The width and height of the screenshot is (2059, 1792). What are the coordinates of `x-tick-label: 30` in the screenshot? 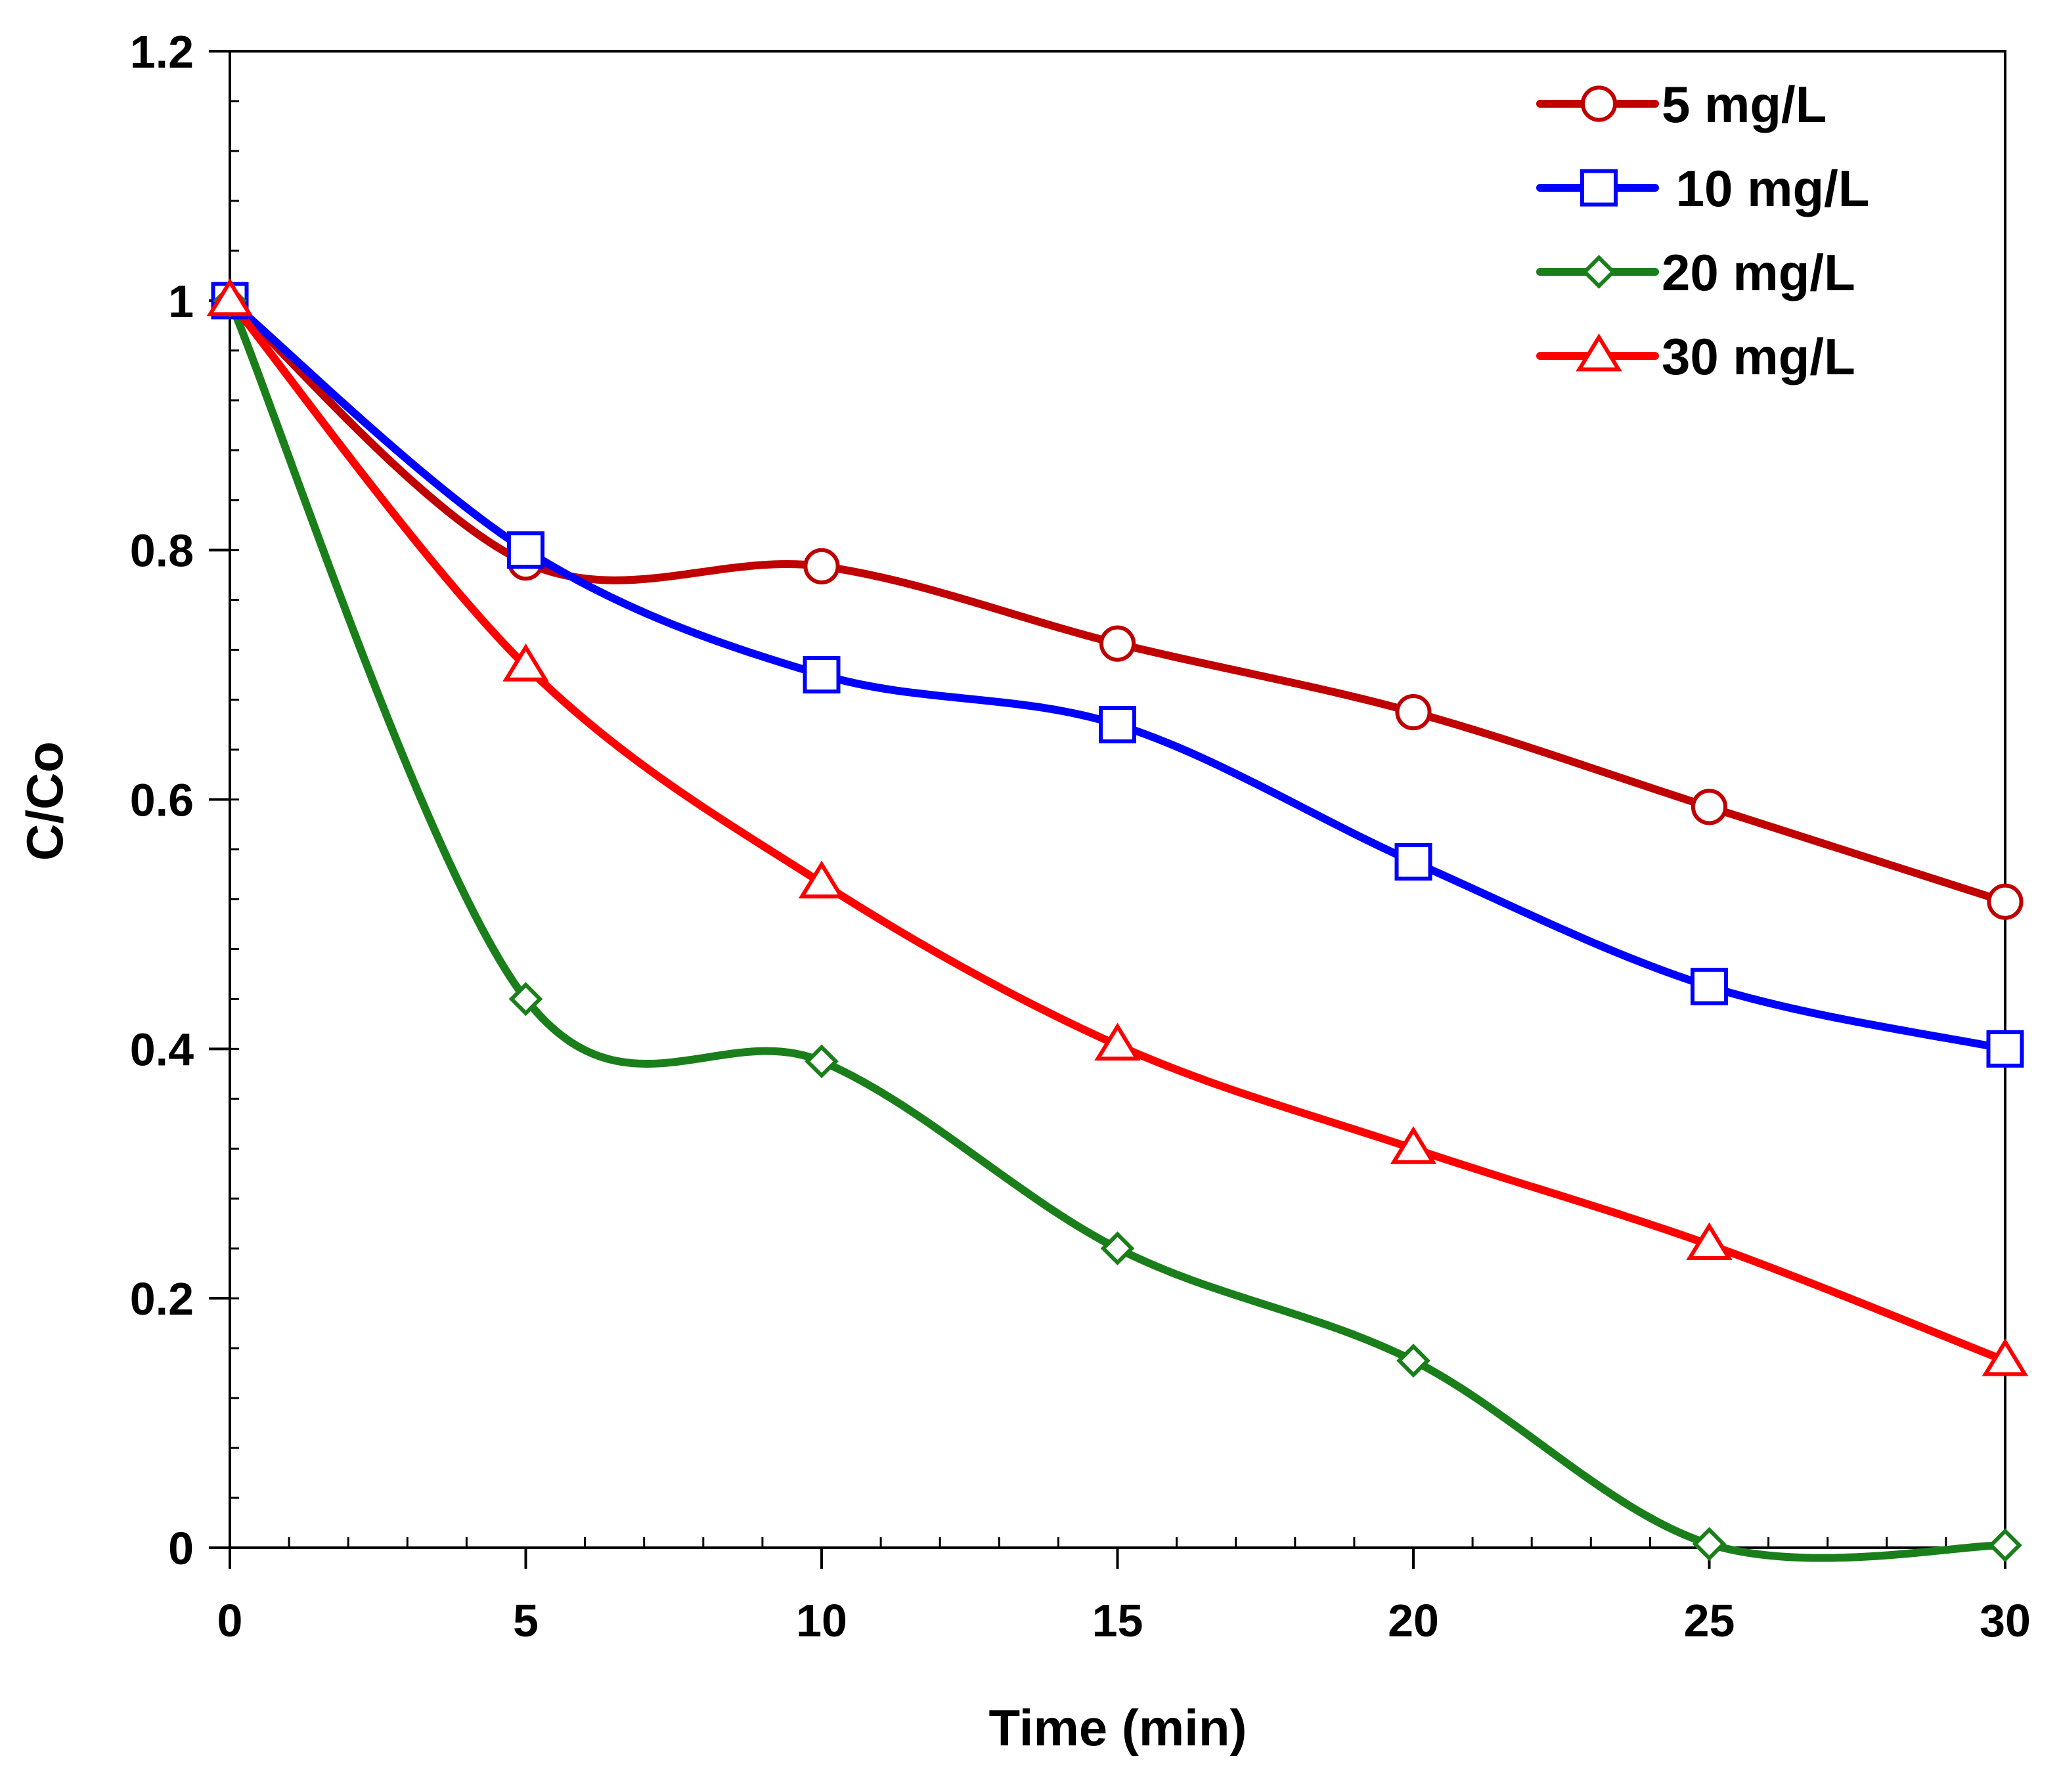 It's located at (2005, 1620).